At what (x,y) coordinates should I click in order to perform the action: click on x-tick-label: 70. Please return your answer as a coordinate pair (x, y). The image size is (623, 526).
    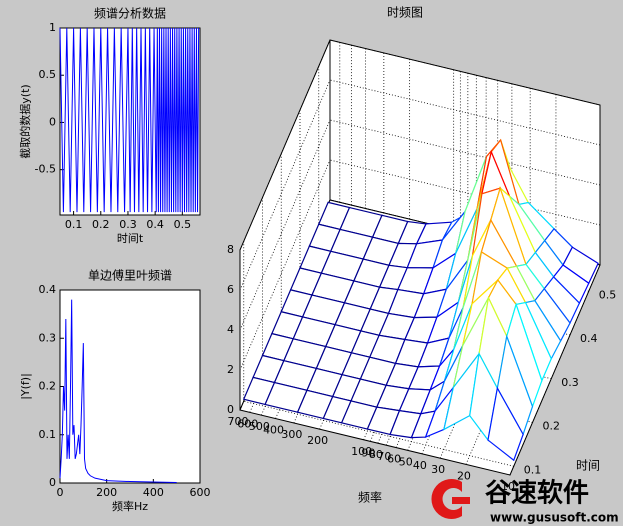
    Looking at the image, I should click on (384, 456).